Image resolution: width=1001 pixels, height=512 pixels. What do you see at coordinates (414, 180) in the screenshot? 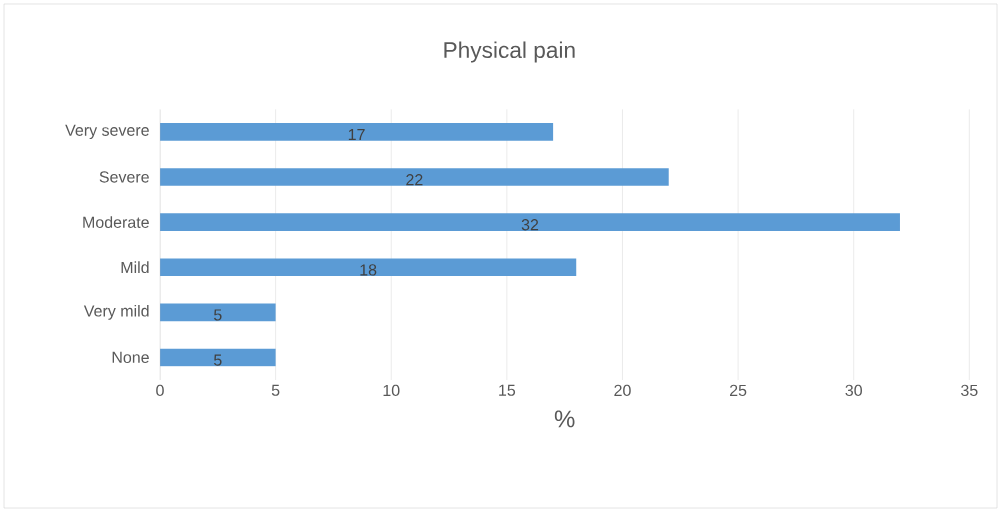
I see `data-label: 22` at bounding box center [414, 180].